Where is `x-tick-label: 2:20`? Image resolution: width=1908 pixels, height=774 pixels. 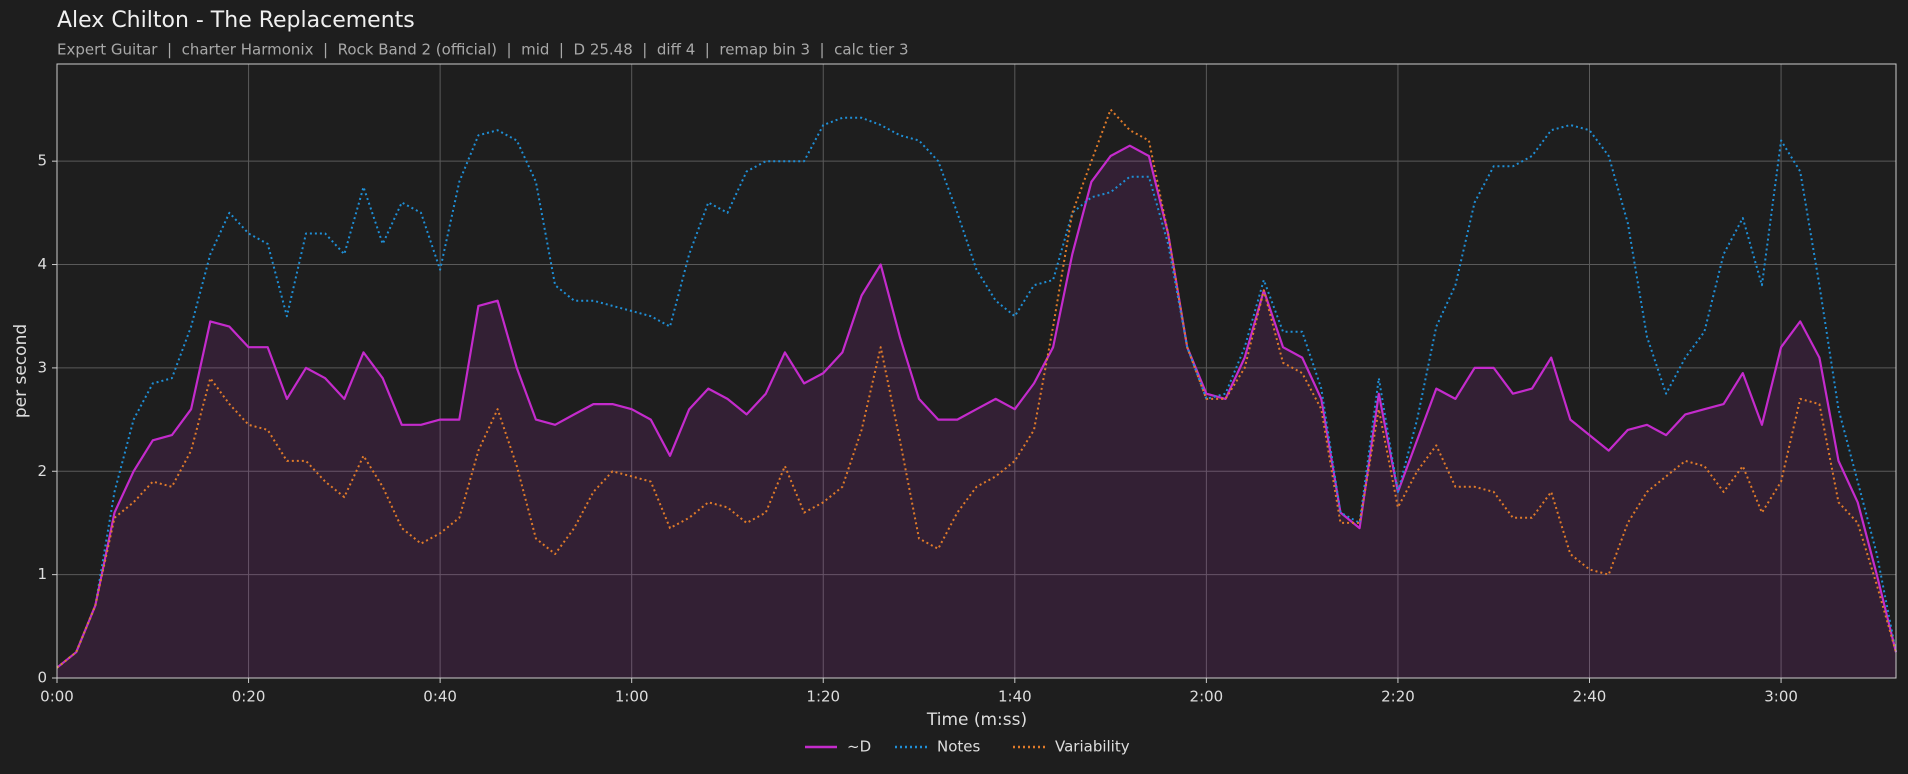 x-tick-label: 2:20 is located at coordinates (1398, 697).